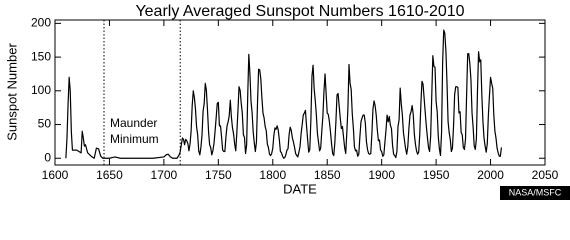 Image resolution: width=570 pixels, height=240 pixels. Describe the element at coordinates (41, 23) in the screenshot. I see `y-tick-label: 200` at that location.